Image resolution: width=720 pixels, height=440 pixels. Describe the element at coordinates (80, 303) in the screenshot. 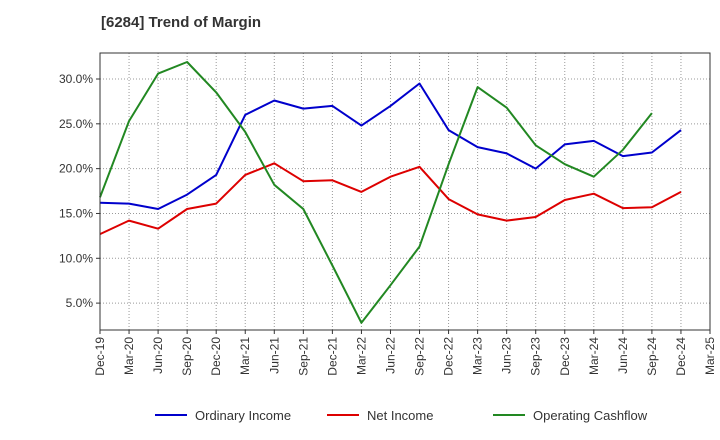

I see `y-tick-label: 5.0%` at that location.